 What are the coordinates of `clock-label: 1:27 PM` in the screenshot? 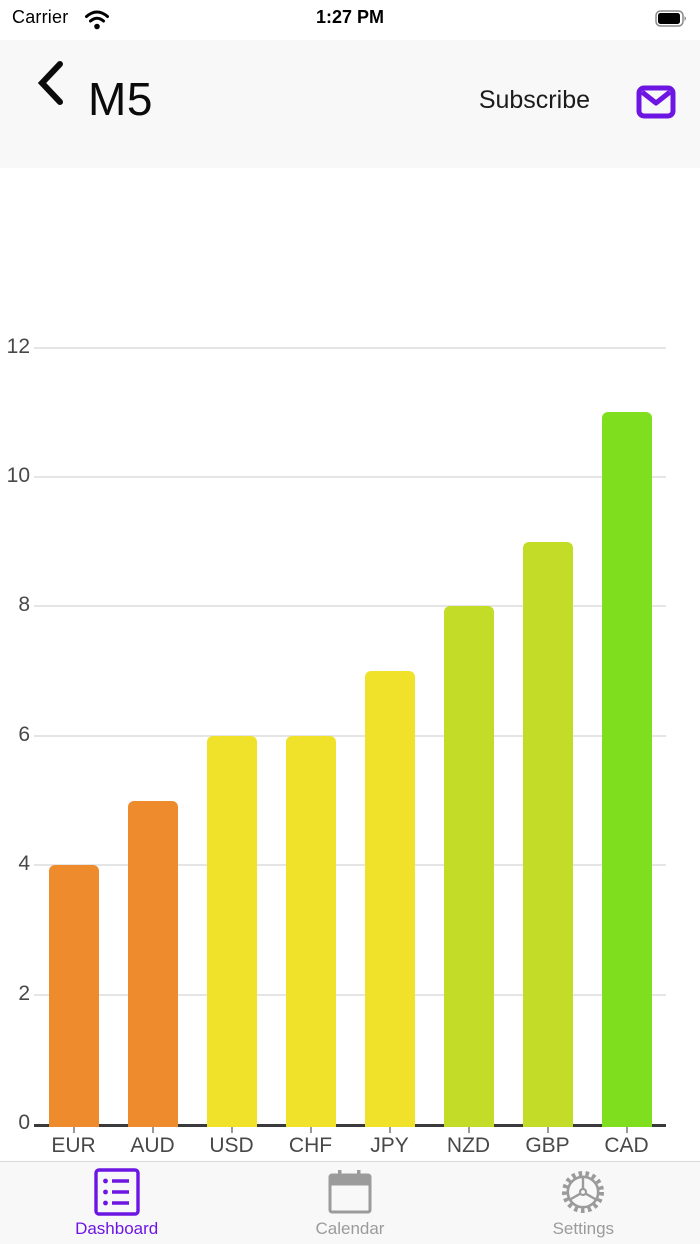 It's located at (350, 17).